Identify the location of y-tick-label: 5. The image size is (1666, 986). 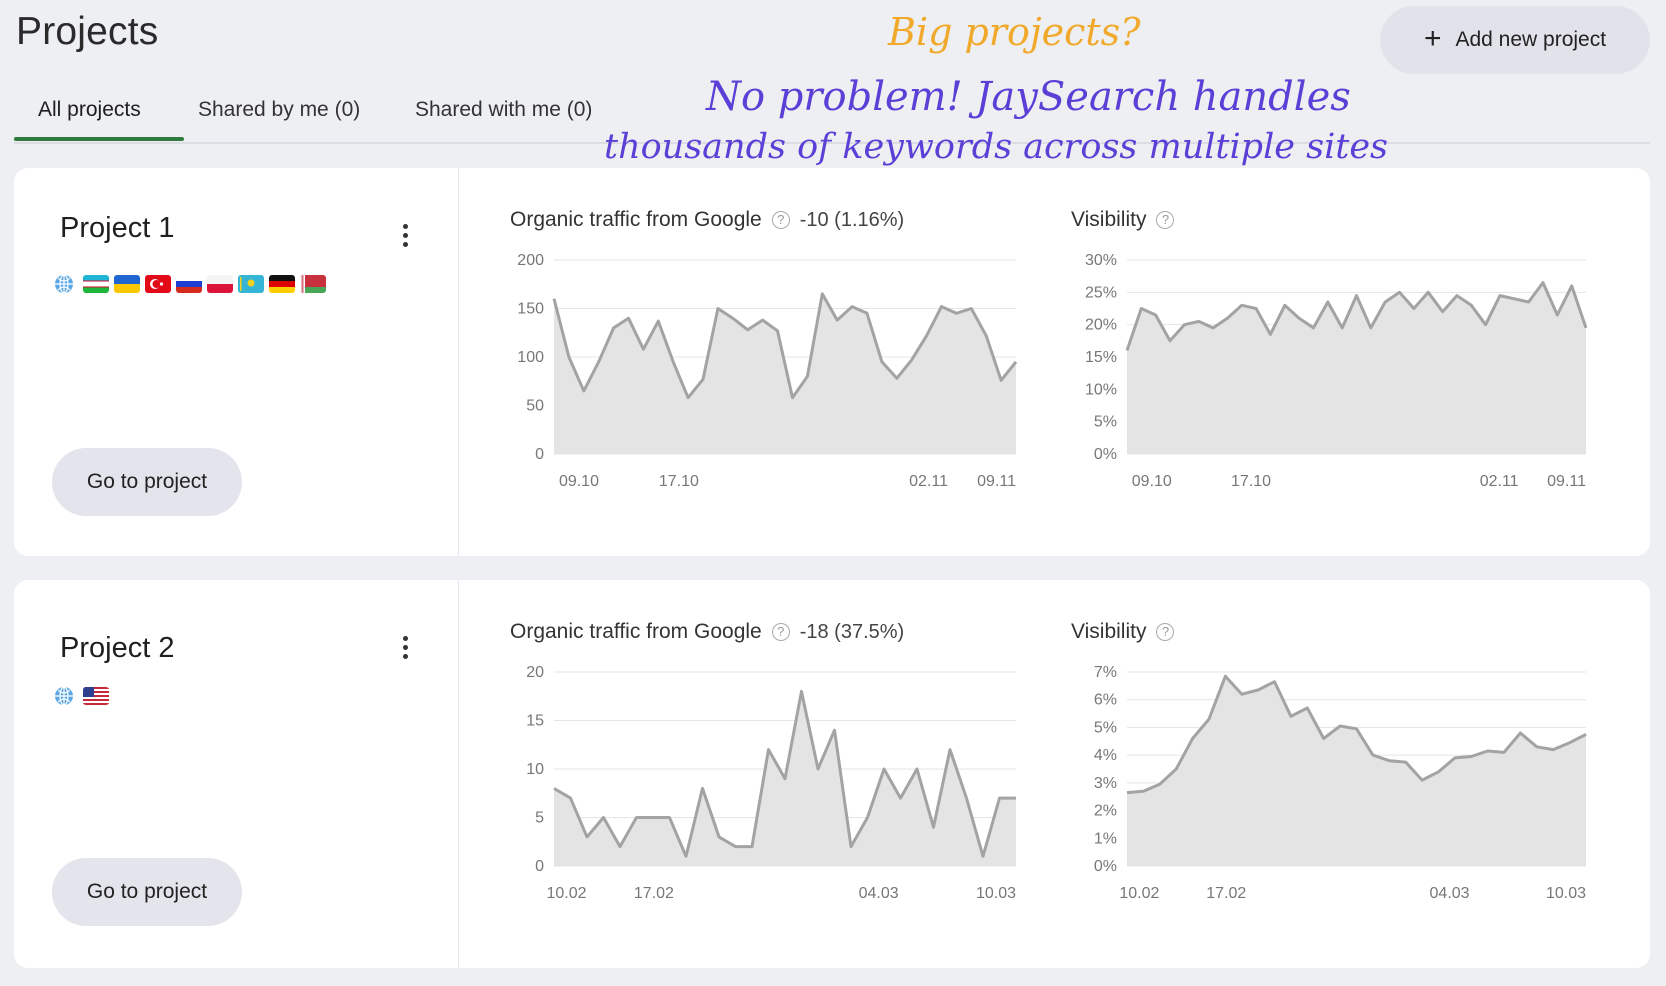
(539, 818).